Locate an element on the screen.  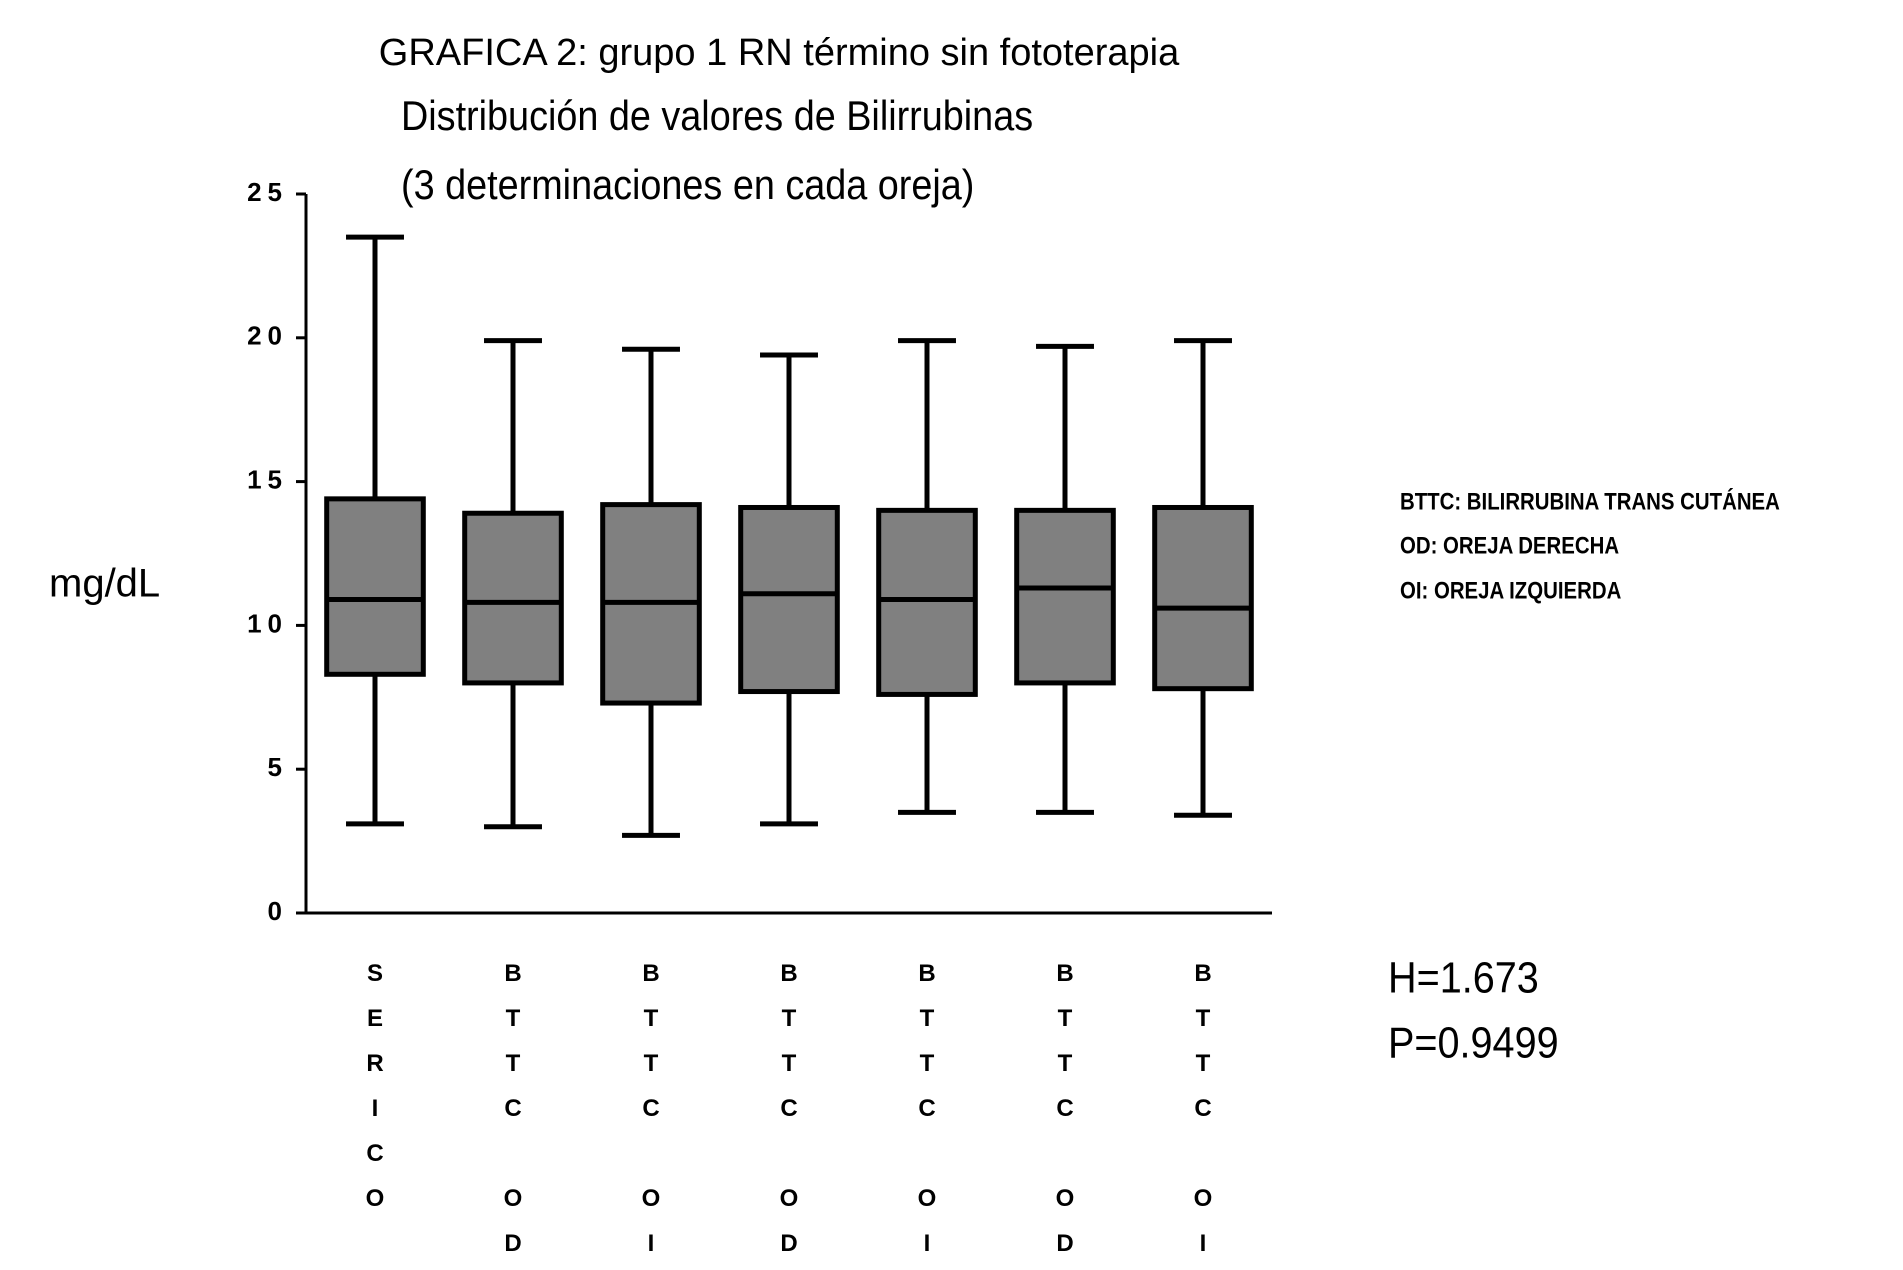
y-axis-label: mg/dL is located at coordinates (104, 584).